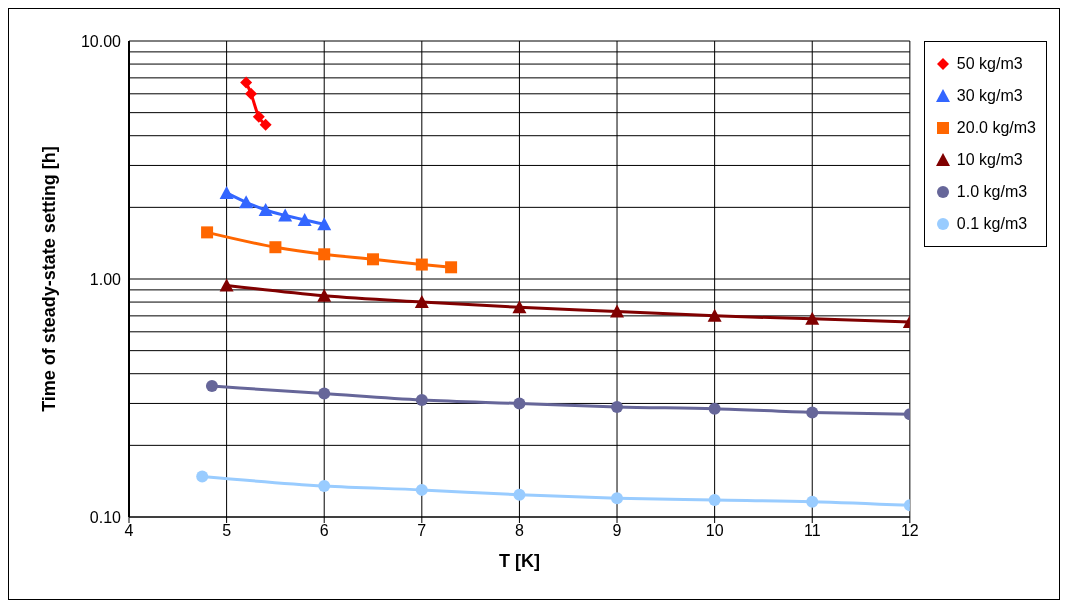  I want to click on x-tick-label: 7, so click(422, 531).